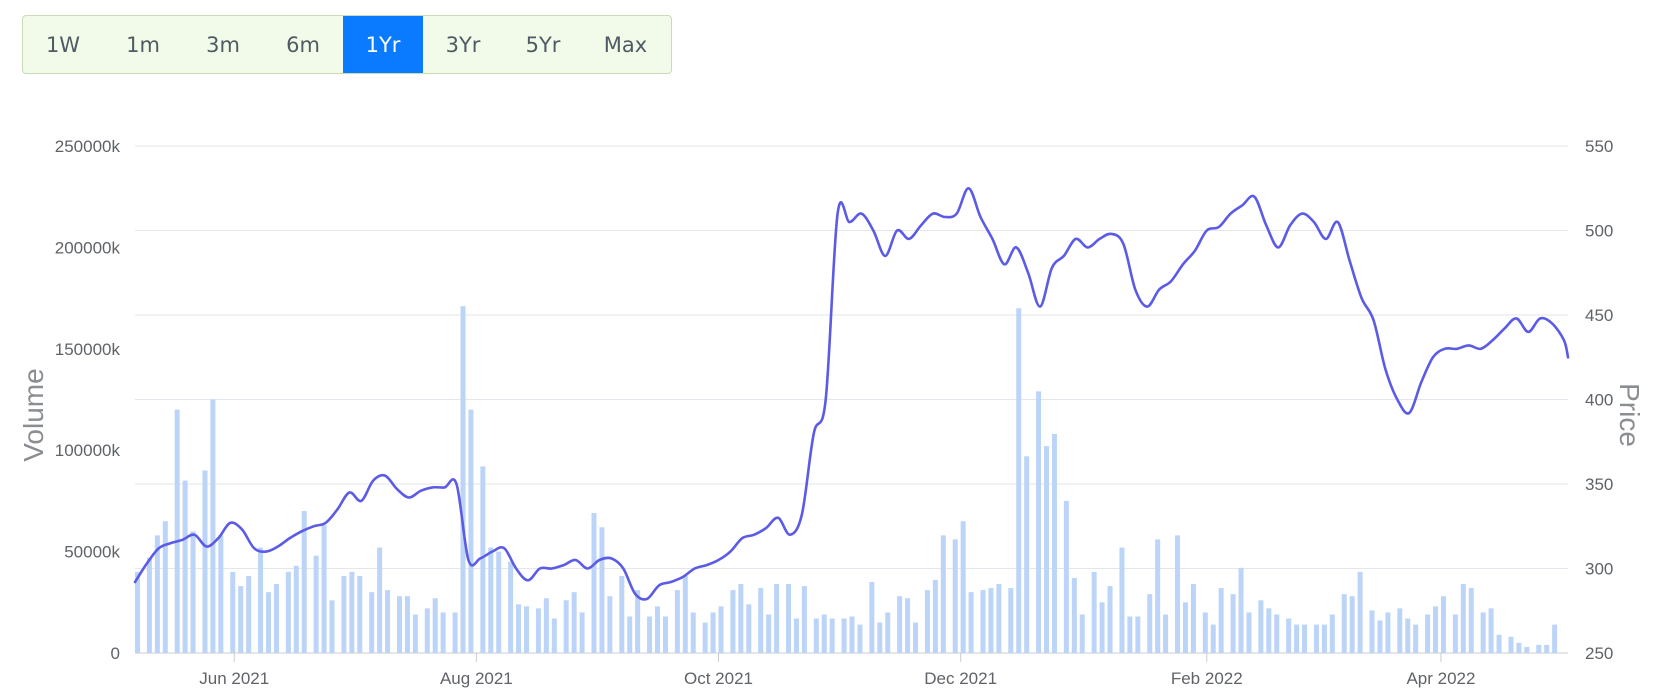 The width and height of the screenshot is (1659, 699). Describe the element at coordinates (1599, 315) in the screenshot. I see `price-tick-label: 450` at that location.